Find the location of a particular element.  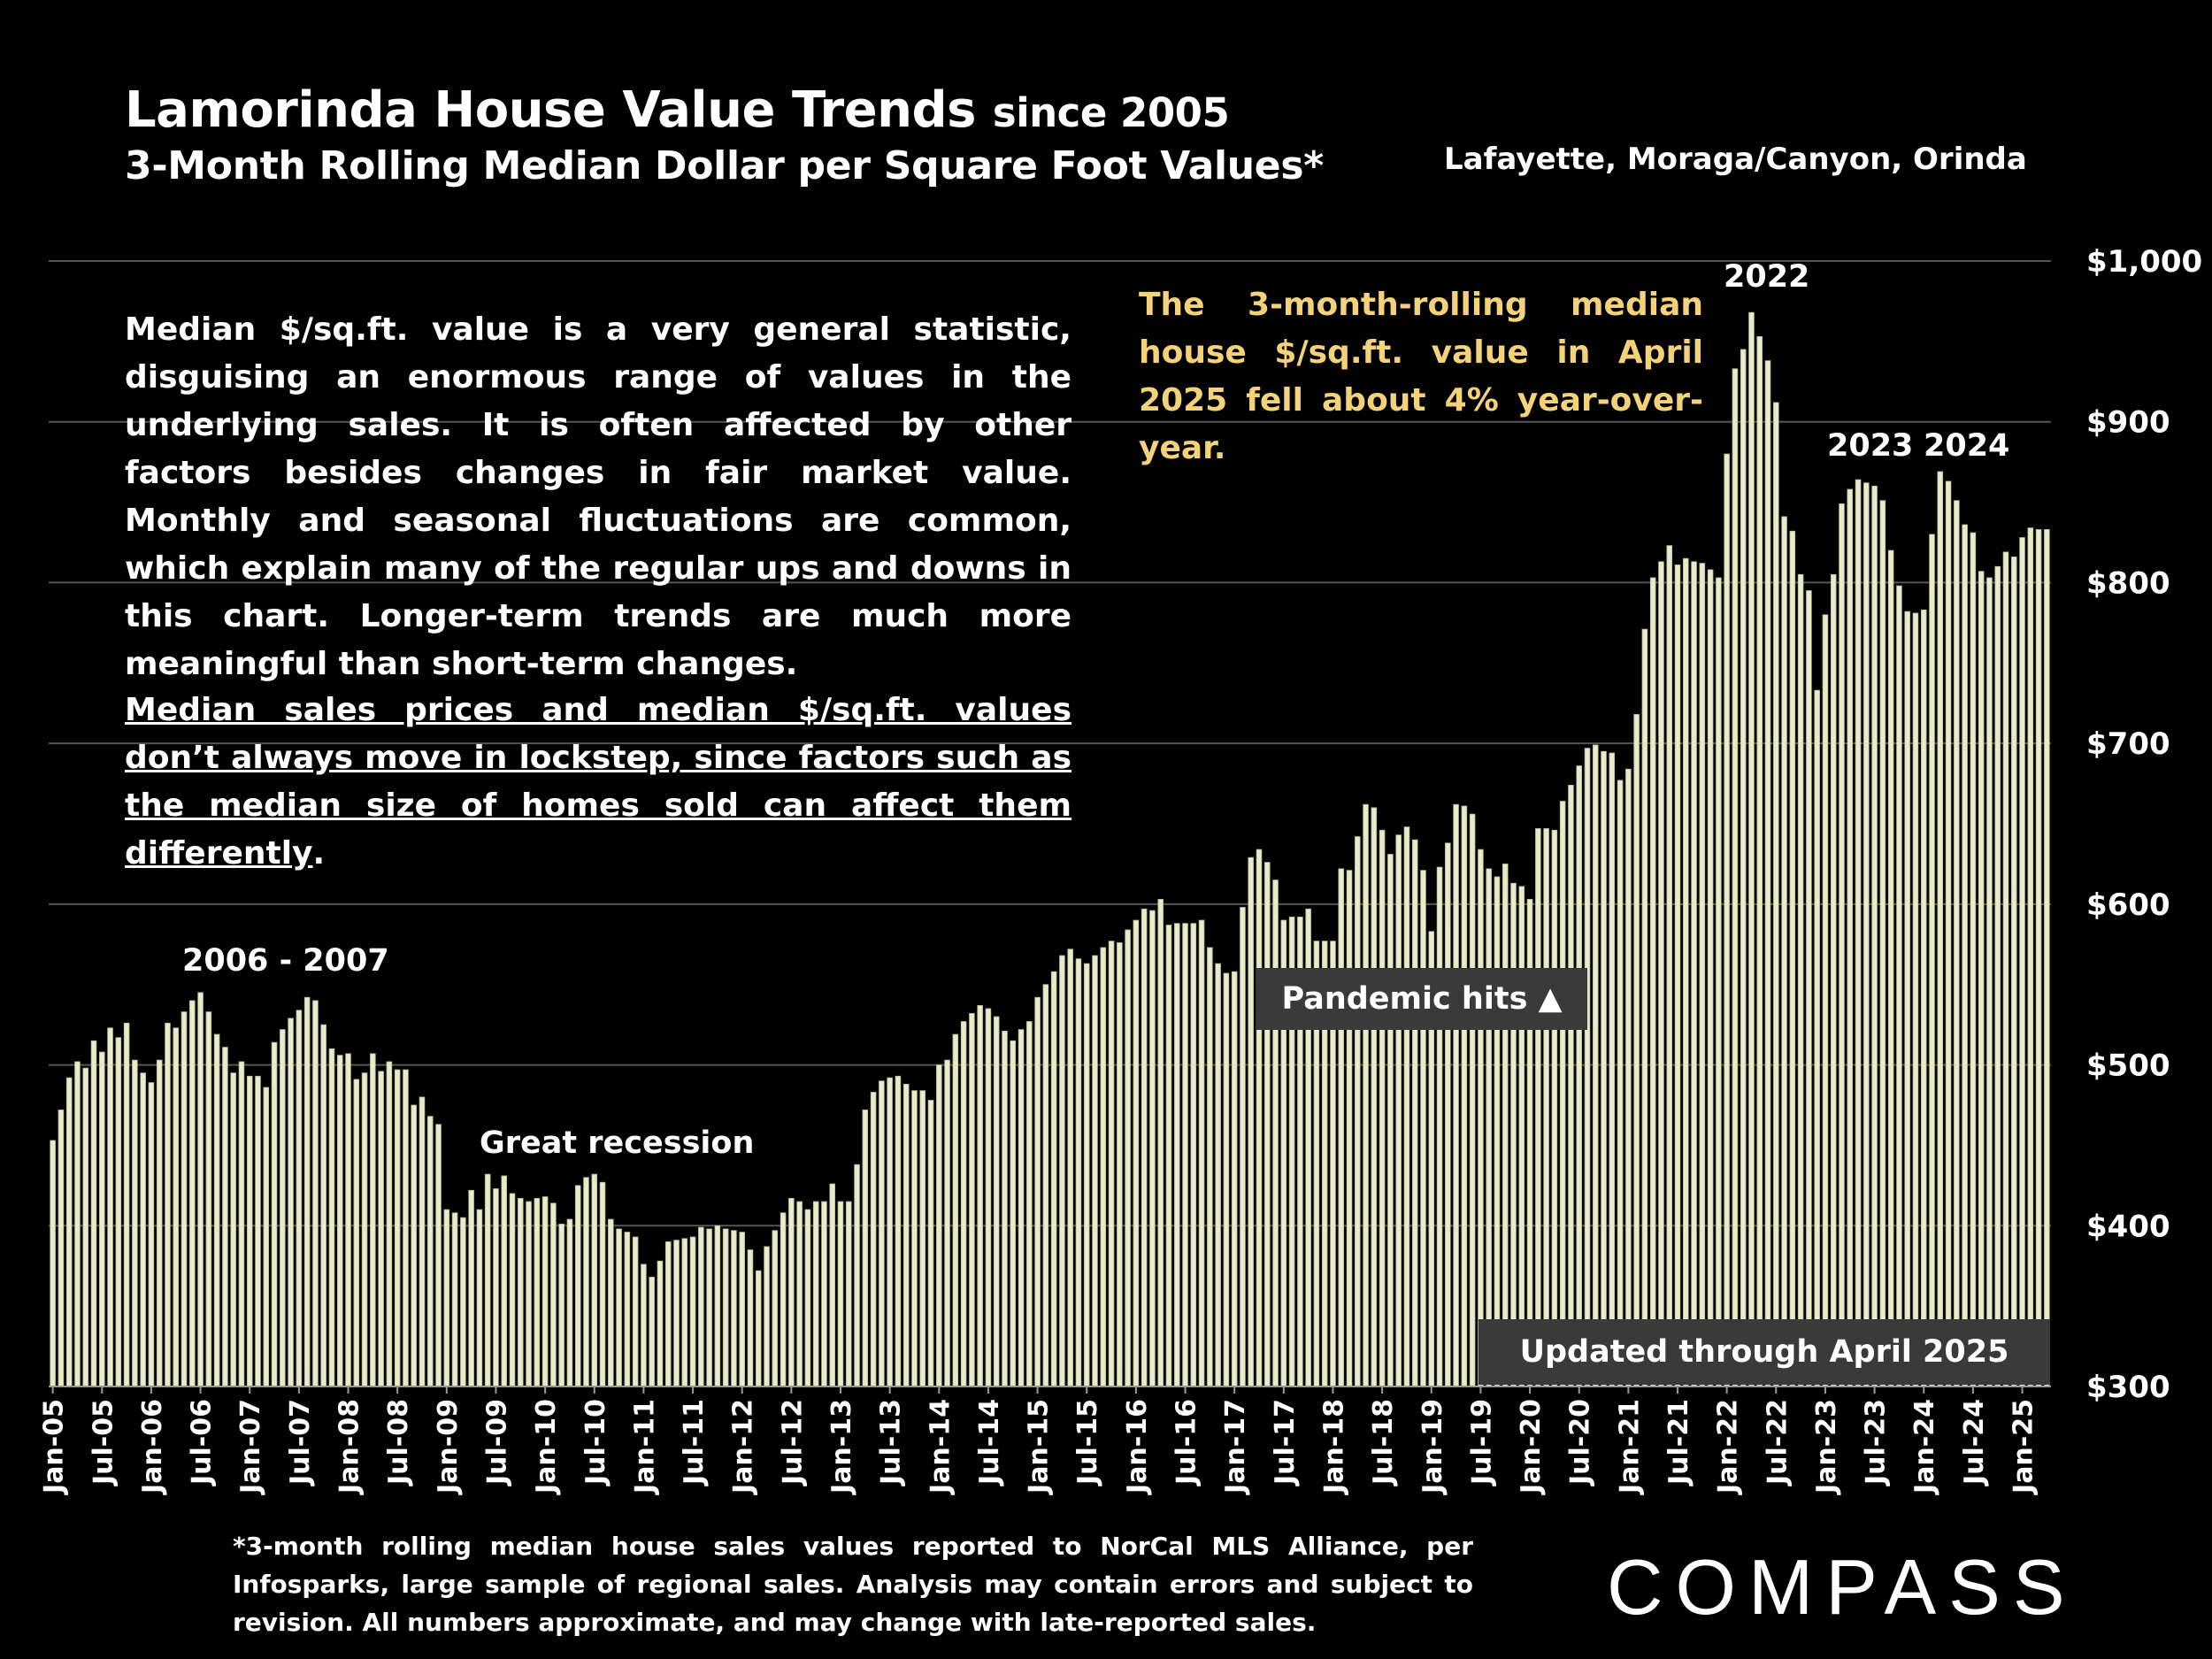

y-tick-label: $700 is located at coordinates (2128, 744).